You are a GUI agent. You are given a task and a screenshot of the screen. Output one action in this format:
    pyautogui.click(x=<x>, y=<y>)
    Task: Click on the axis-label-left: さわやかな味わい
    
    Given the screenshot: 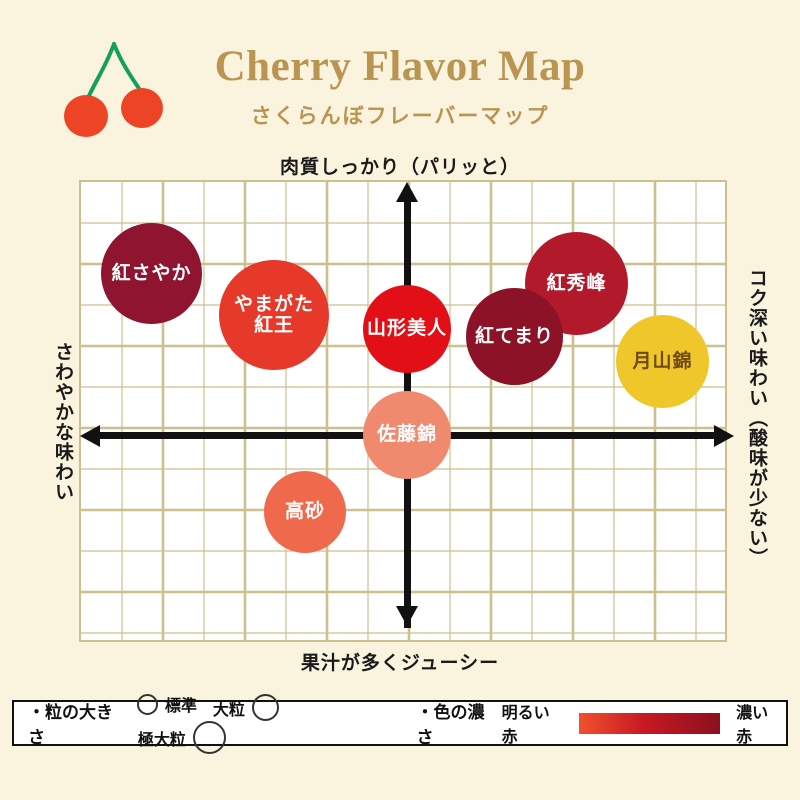 What is the action you would take?
    pyautogui.click(x=62, y=422)
    